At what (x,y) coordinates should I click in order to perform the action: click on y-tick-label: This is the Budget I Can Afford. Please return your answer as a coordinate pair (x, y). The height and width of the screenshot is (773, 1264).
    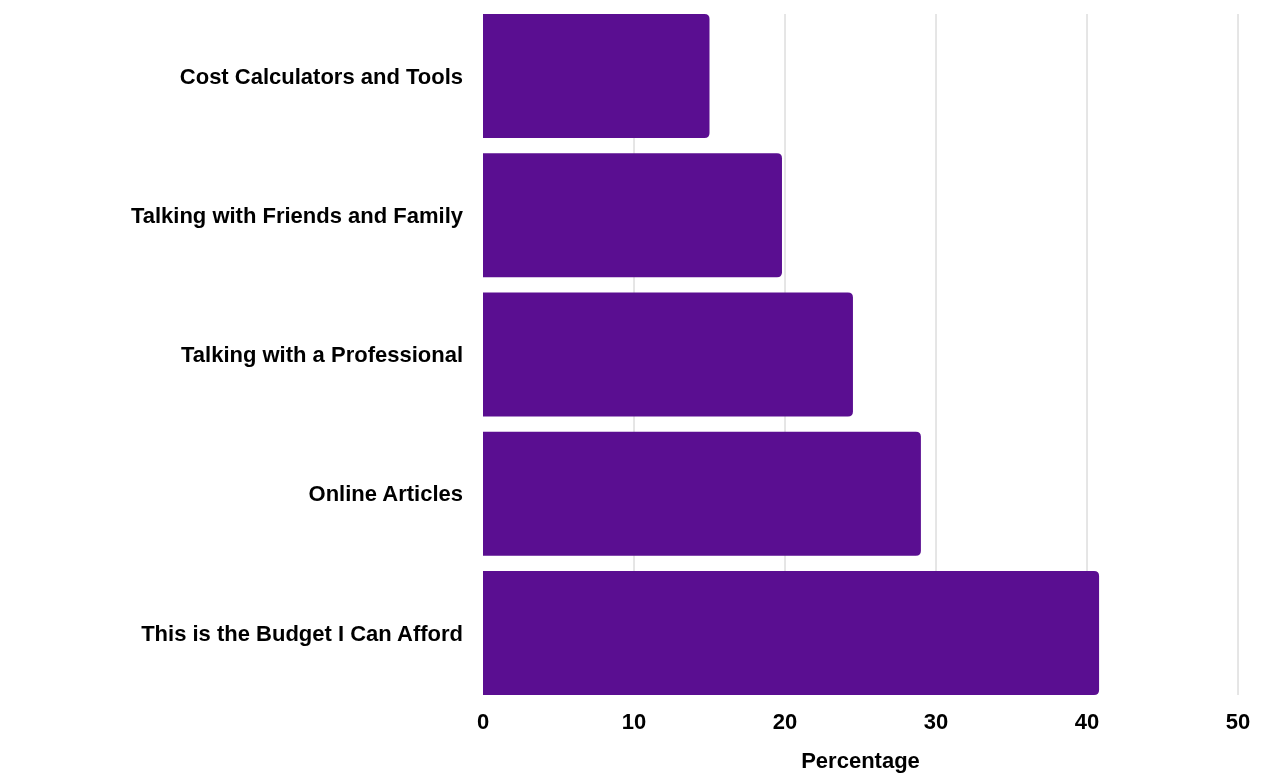
    Looking at the image, I should click on (302, 633).